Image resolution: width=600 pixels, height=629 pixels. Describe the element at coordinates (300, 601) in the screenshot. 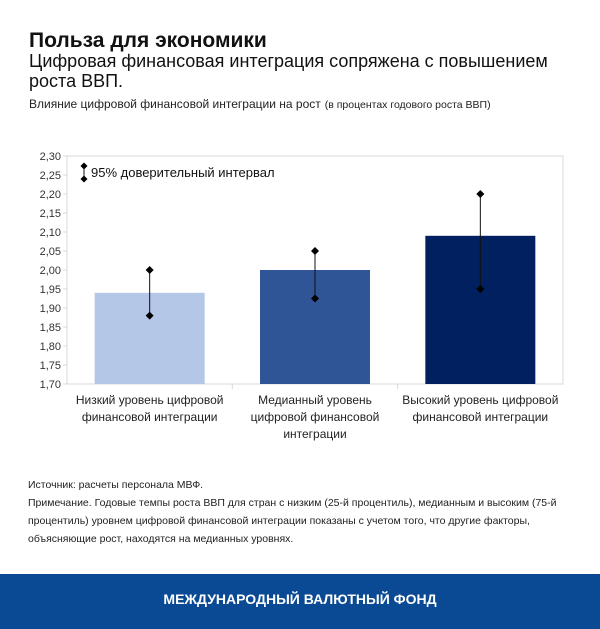

I see `imf-footer: МЕЖДУНАРОДНЫЙ ВАЛЮТНЫЙ ФОНД` at that location.